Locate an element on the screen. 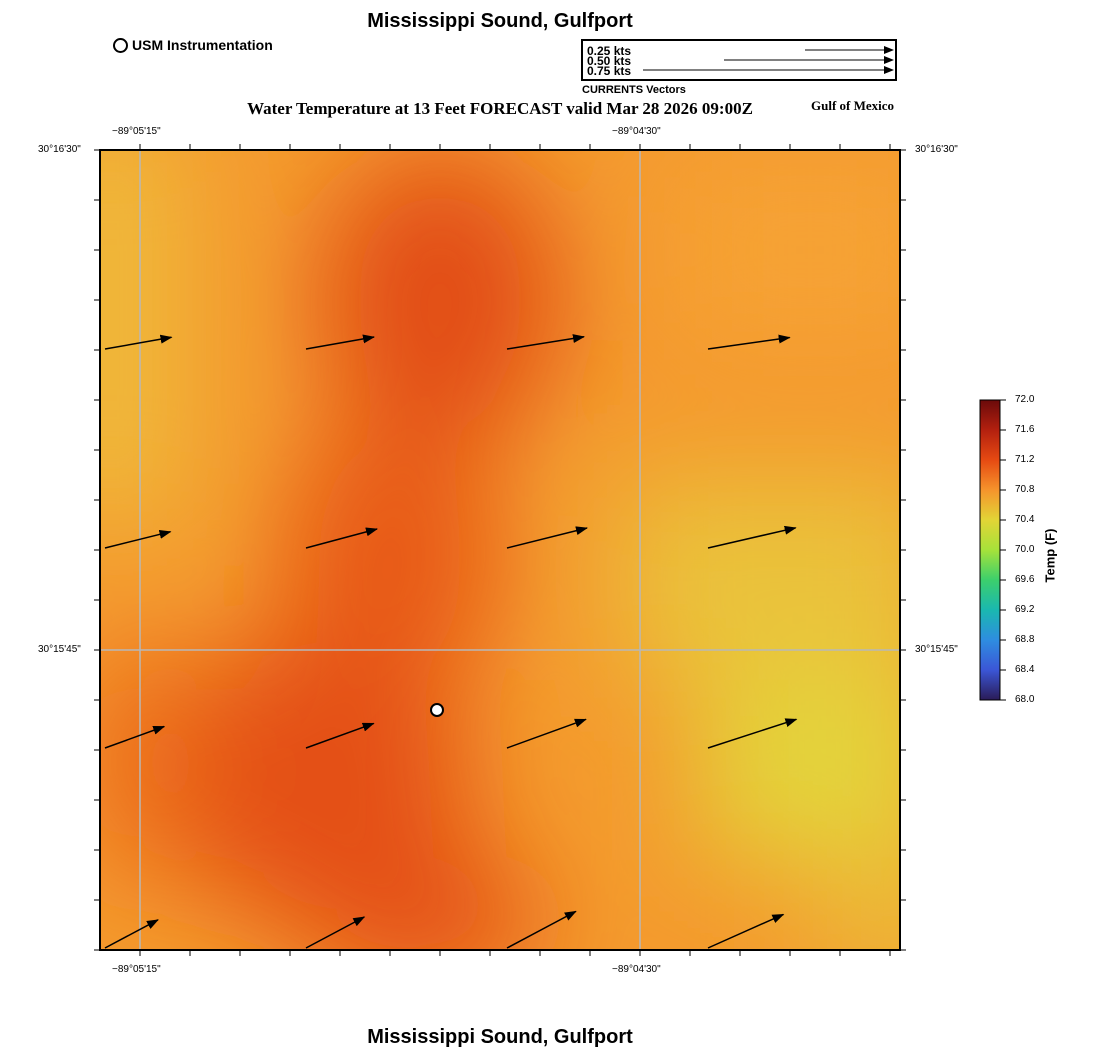 Image resolution: width=1100 pixels, height=1050 pixels. station-legend-label: USM Instrumentation is located at coordinates (202, 45).